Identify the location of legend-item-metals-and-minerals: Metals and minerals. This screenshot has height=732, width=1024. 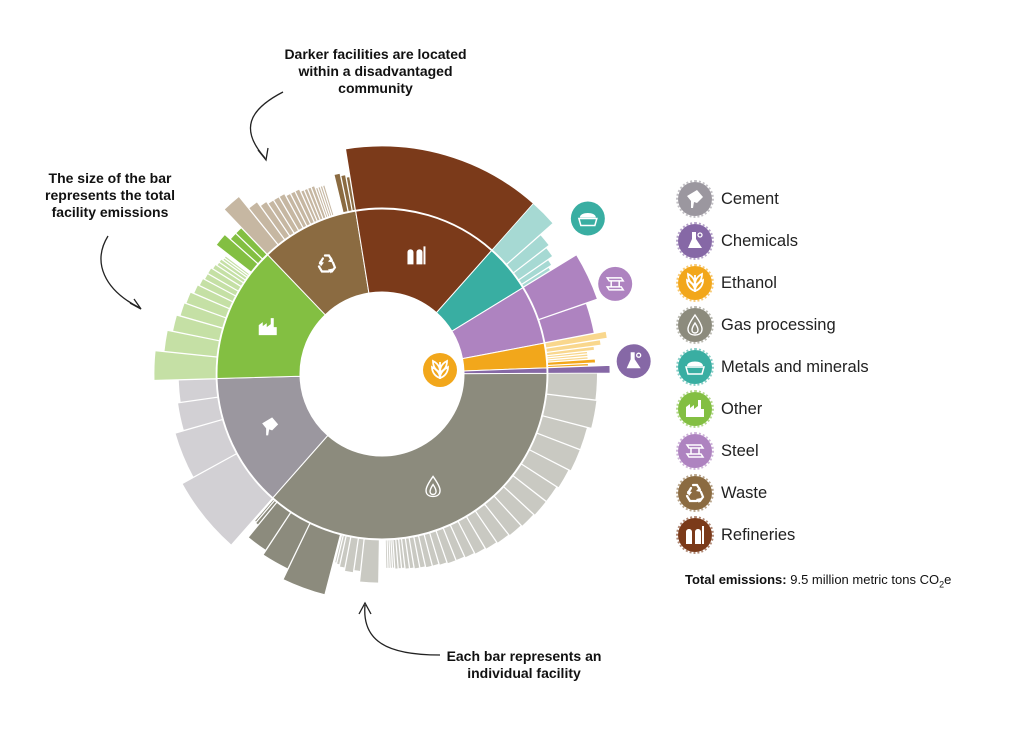
(772, 367).